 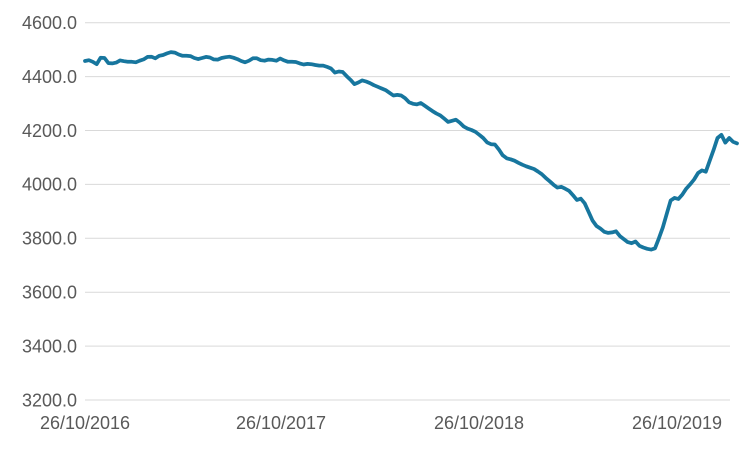 What do you see at coordinates (49, 293) in the screenshot?
I see `y-axis-tick-label: 3600.0` at bounding box center [49, 293].